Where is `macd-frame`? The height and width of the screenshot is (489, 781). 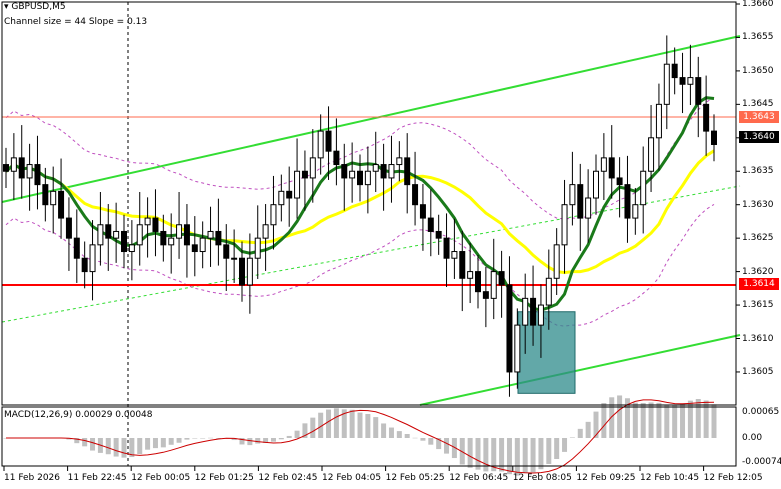
macd-frame is located at coordinates (369, 436).